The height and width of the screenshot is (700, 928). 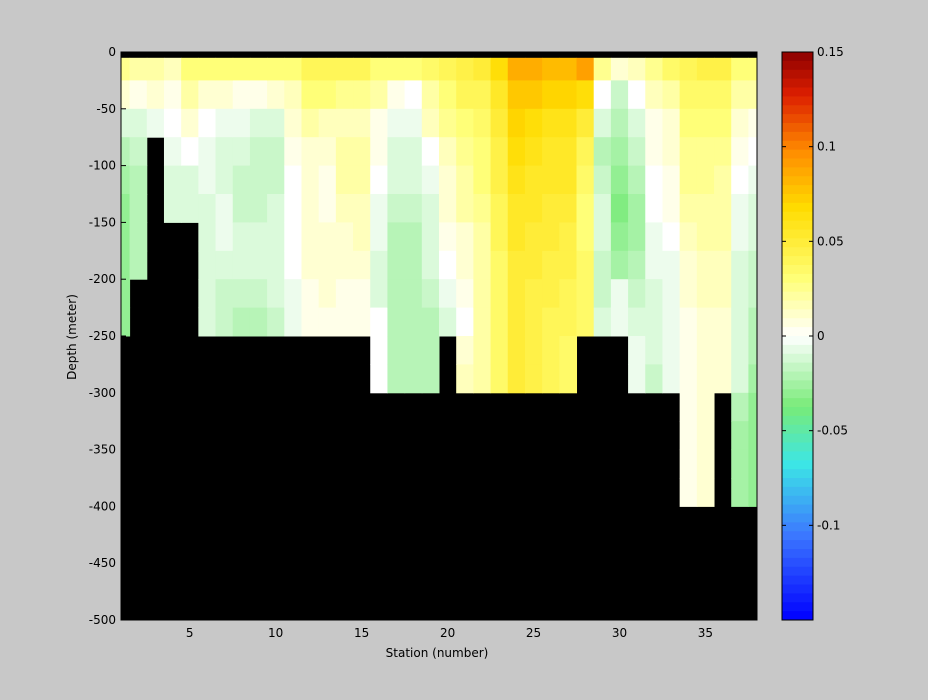 I want to click on x-tick-label: 25, so click(x=533, y=633).